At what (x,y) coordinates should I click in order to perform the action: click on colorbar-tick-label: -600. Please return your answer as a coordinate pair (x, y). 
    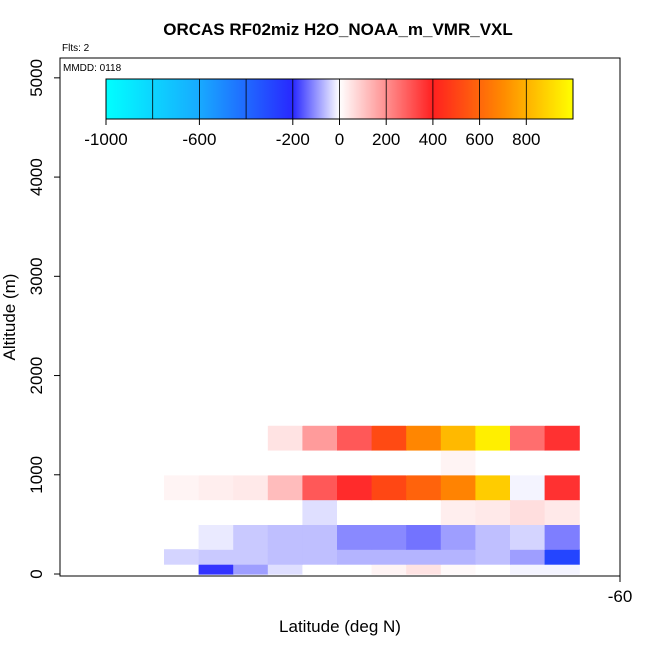
    Looking at the image, I should click on (199, 139).